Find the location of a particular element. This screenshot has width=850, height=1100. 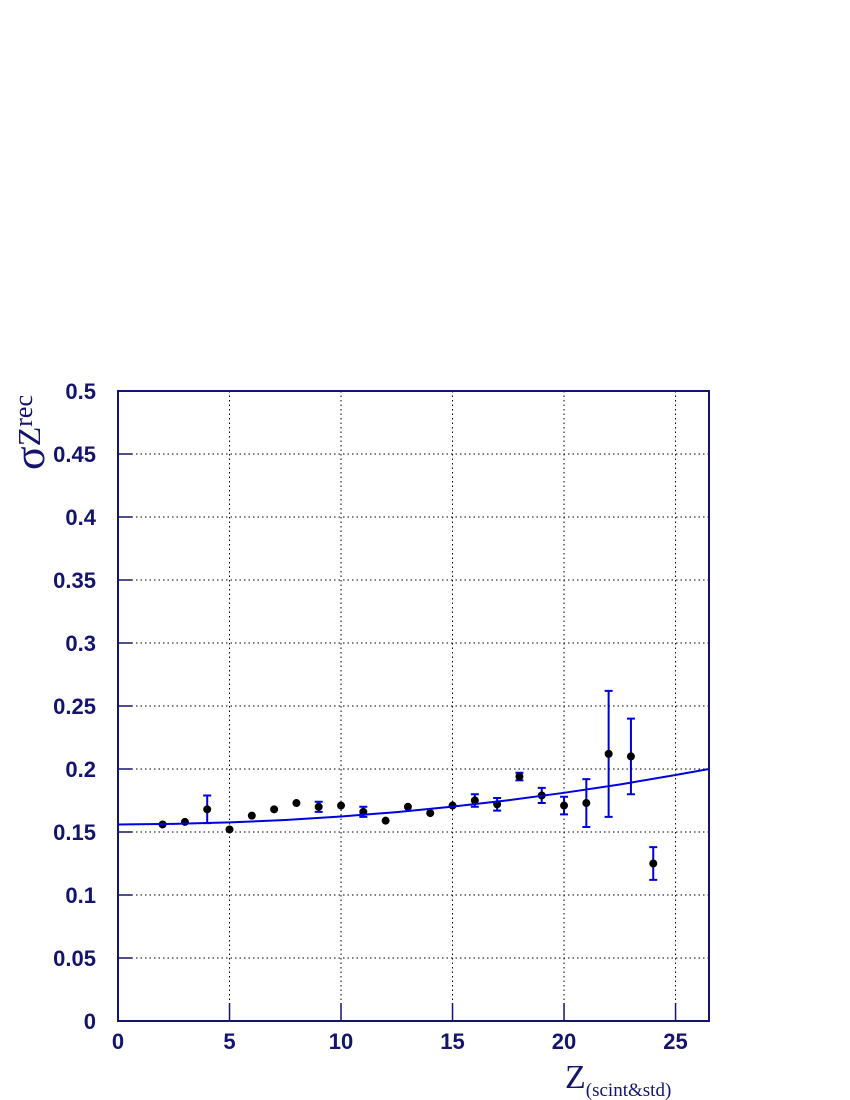

x-label-main: Z is located at coordinates (575, 1077).